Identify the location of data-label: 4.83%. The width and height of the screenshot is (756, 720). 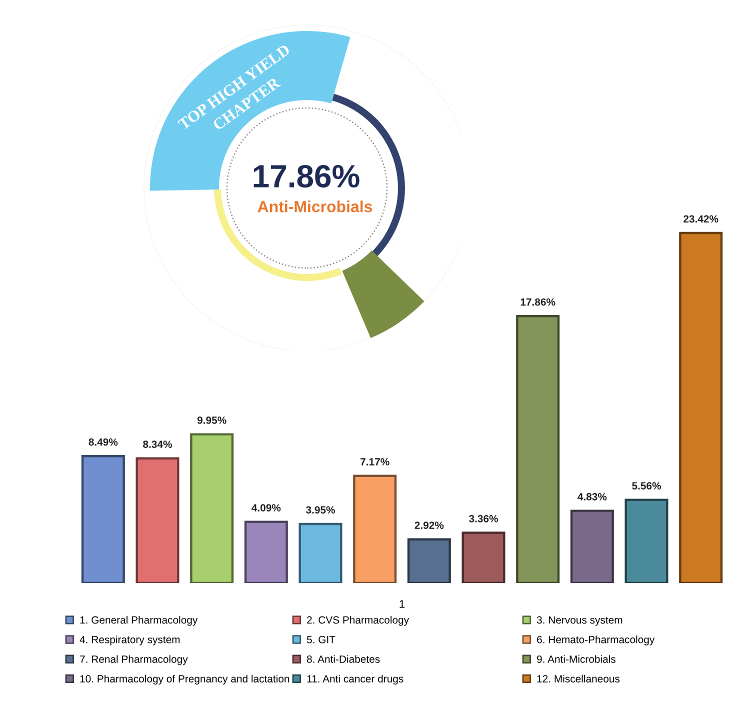
(592, 496).